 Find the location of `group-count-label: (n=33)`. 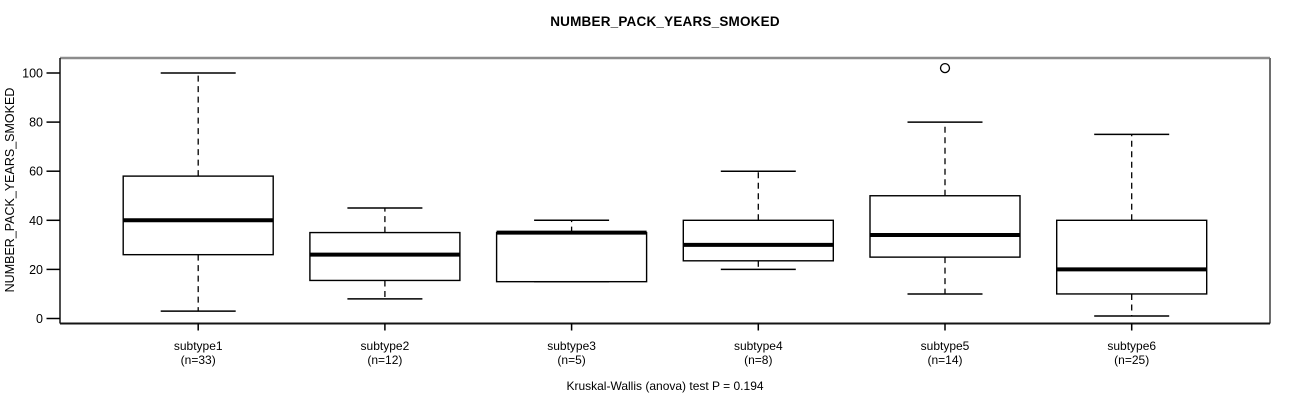

group-count-label: (n=33) is located at coordinates (198, 360).